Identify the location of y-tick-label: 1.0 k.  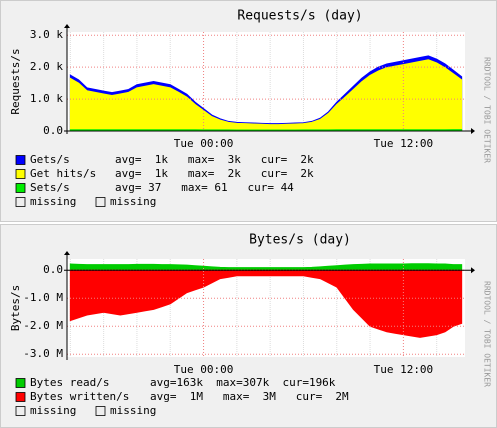
(46, 98).